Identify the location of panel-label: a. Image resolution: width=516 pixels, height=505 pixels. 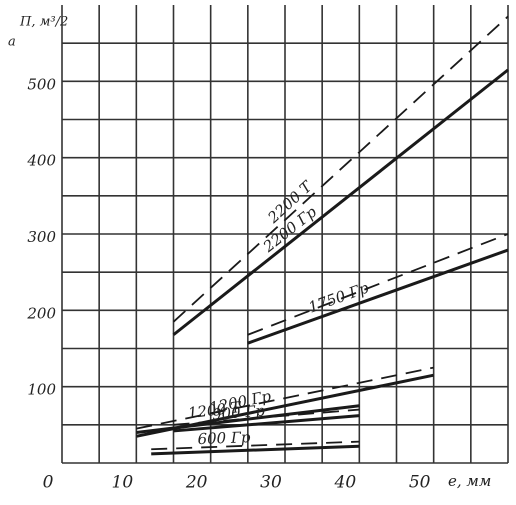
(12, 42).